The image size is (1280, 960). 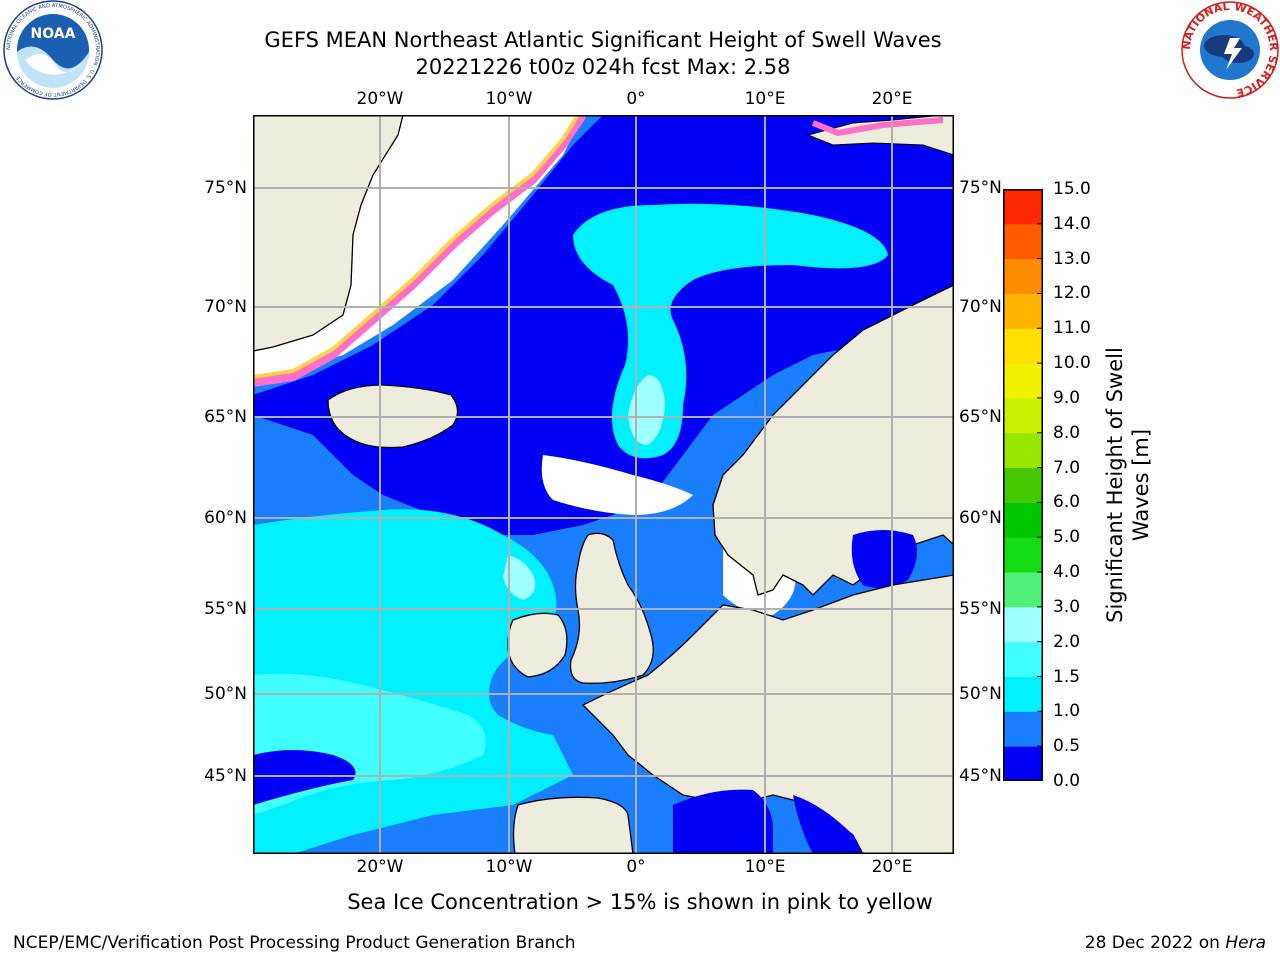 What do you see at coordinates (980, 694) in the screenshot?
I see `lat-label-right-50n: 50°N` at bounding box center [980, 694].